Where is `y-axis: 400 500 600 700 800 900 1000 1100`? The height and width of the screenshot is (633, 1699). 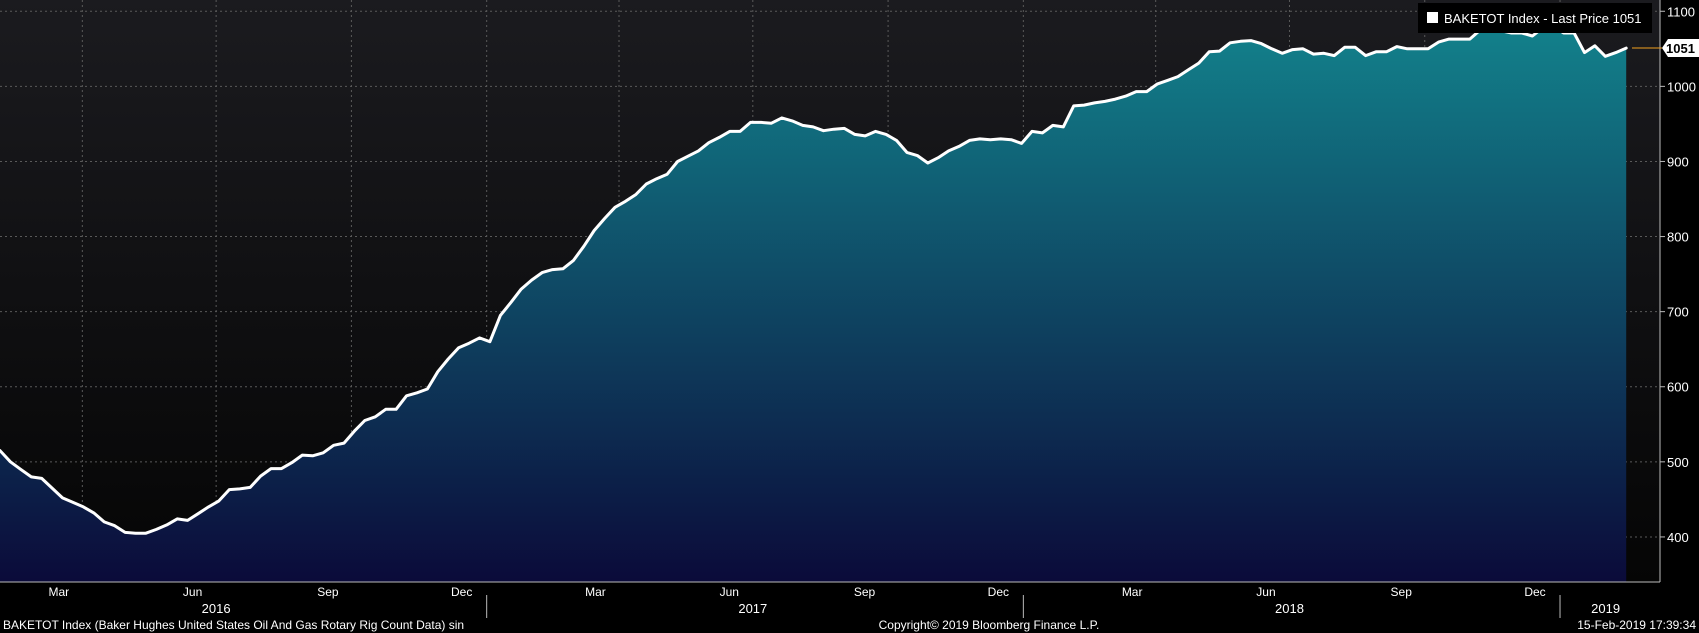 y-axis: 400 500 600 700 800 900 1000 1100 is located at coordinates (1677, 291).